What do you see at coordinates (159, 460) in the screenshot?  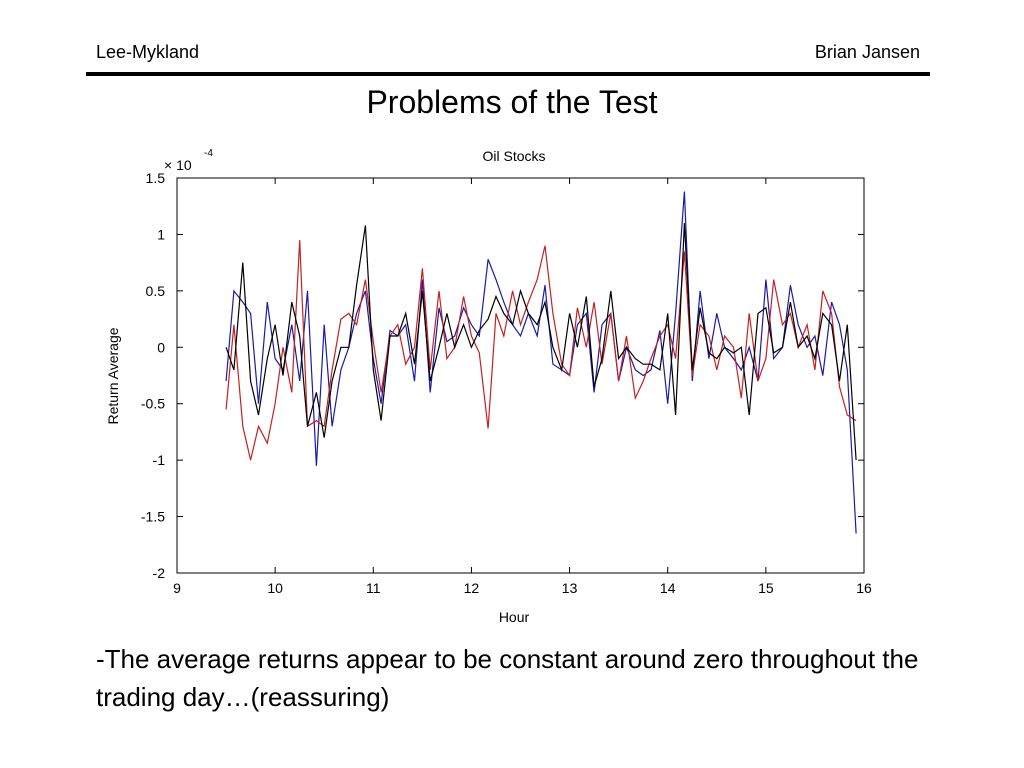 I see `y-tick-label: -1` at bounding box center [159, 460].